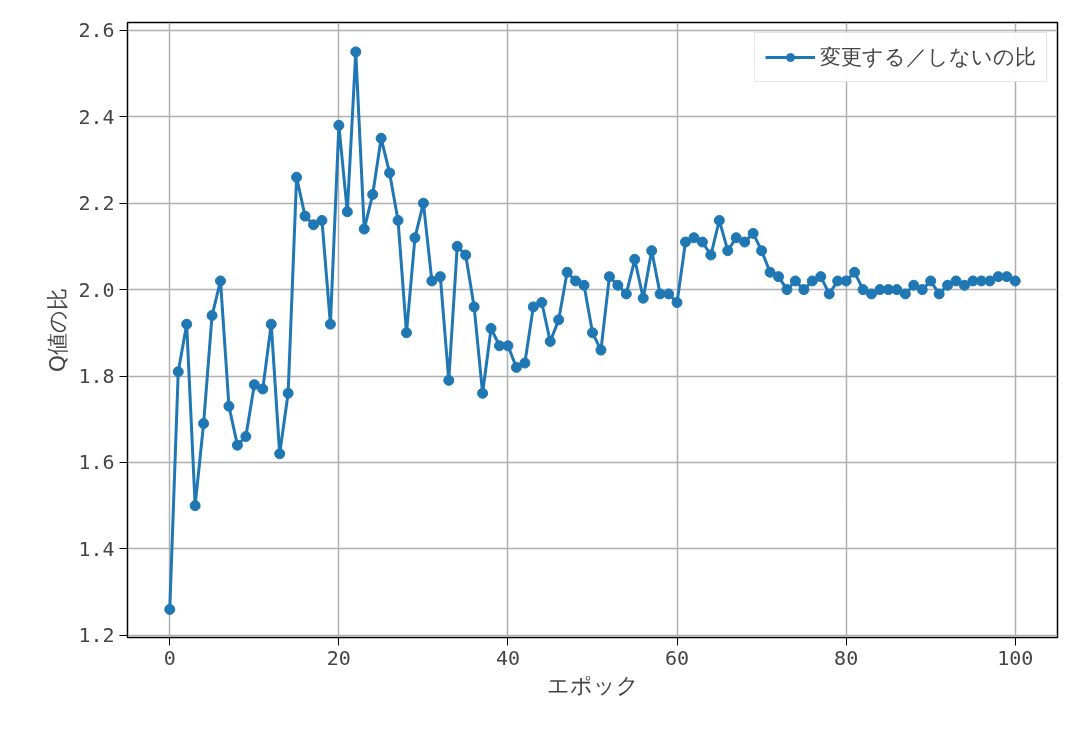  What do you see at coordinates (96, 203) in the screenshot?
I see `y-tick-label: 2.2` at bounding box center [96, 203].